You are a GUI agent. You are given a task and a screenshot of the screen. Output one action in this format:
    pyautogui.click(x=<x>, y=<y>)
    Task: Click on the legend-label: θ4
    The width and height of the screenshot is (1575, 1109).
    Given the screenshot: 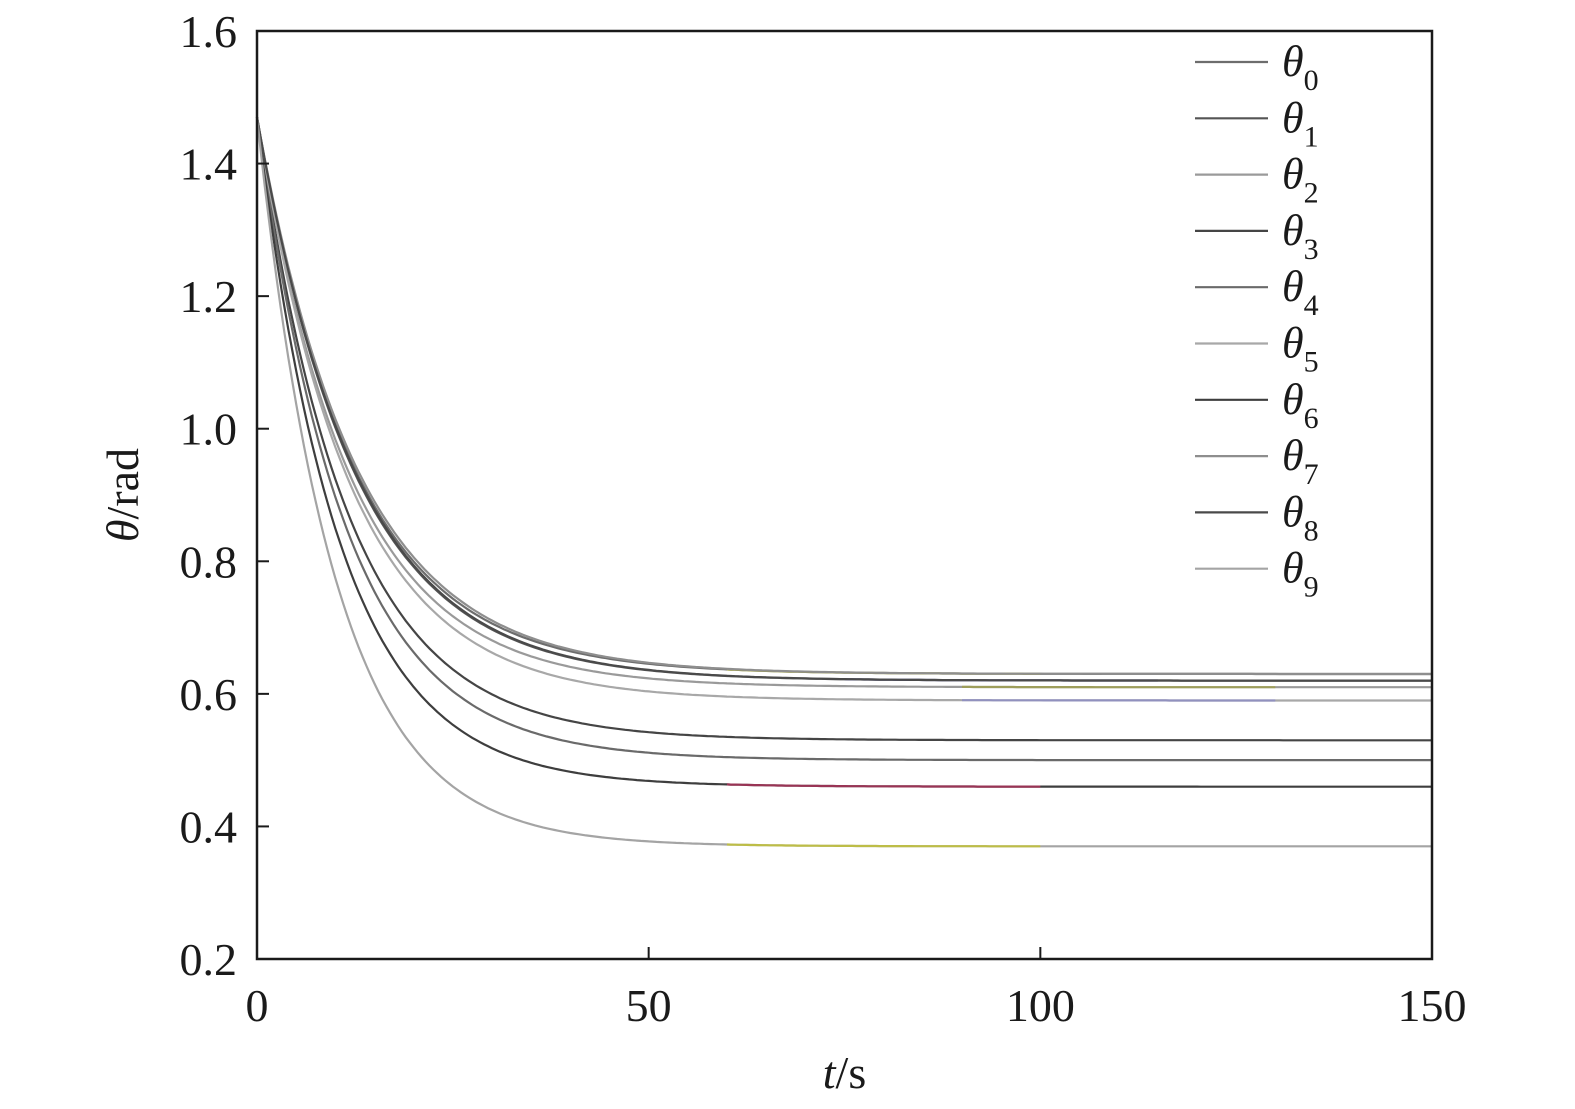 What is the action you would take?
    pyautogui.click(x=1300, y=292)
    